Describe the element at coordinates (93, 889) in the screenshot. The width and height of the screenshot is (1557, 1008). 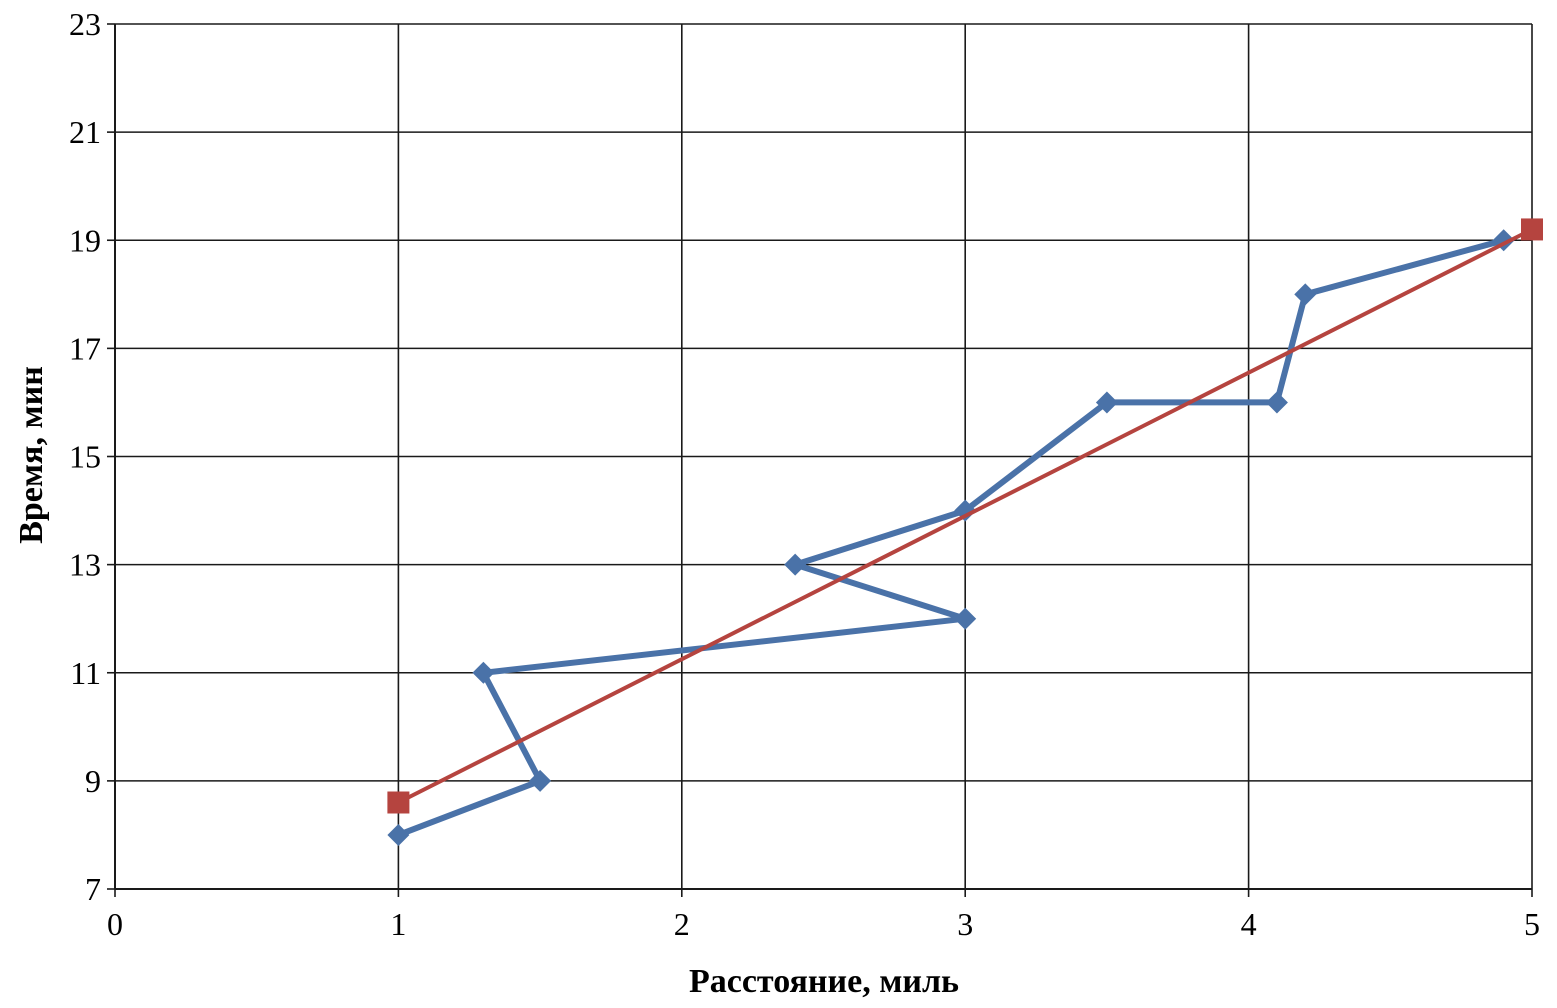
I see `y-tick-label: 7` at that location.